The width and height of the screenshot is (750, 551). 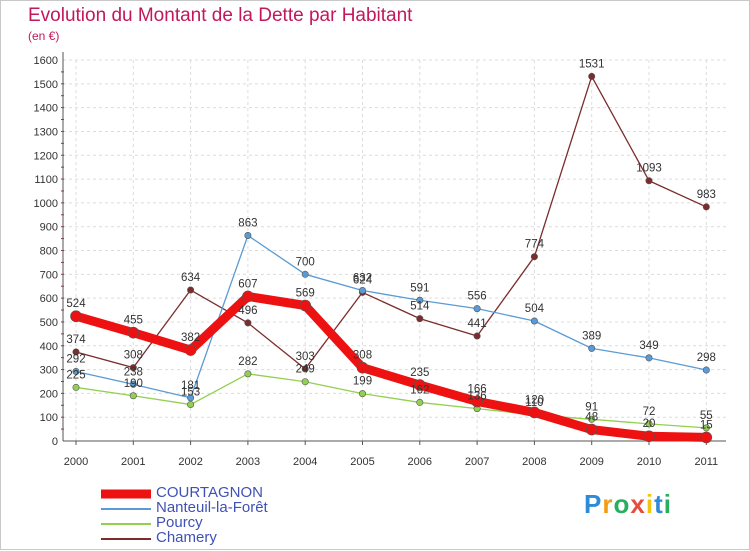 I want to click on data-label: 153, so click(x=190, y=393).